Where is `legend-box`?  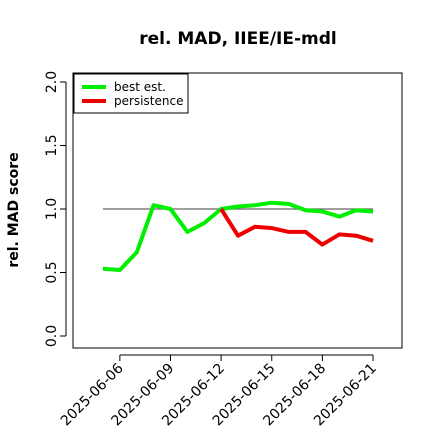 legend-box is located at coordinates (131, 93).